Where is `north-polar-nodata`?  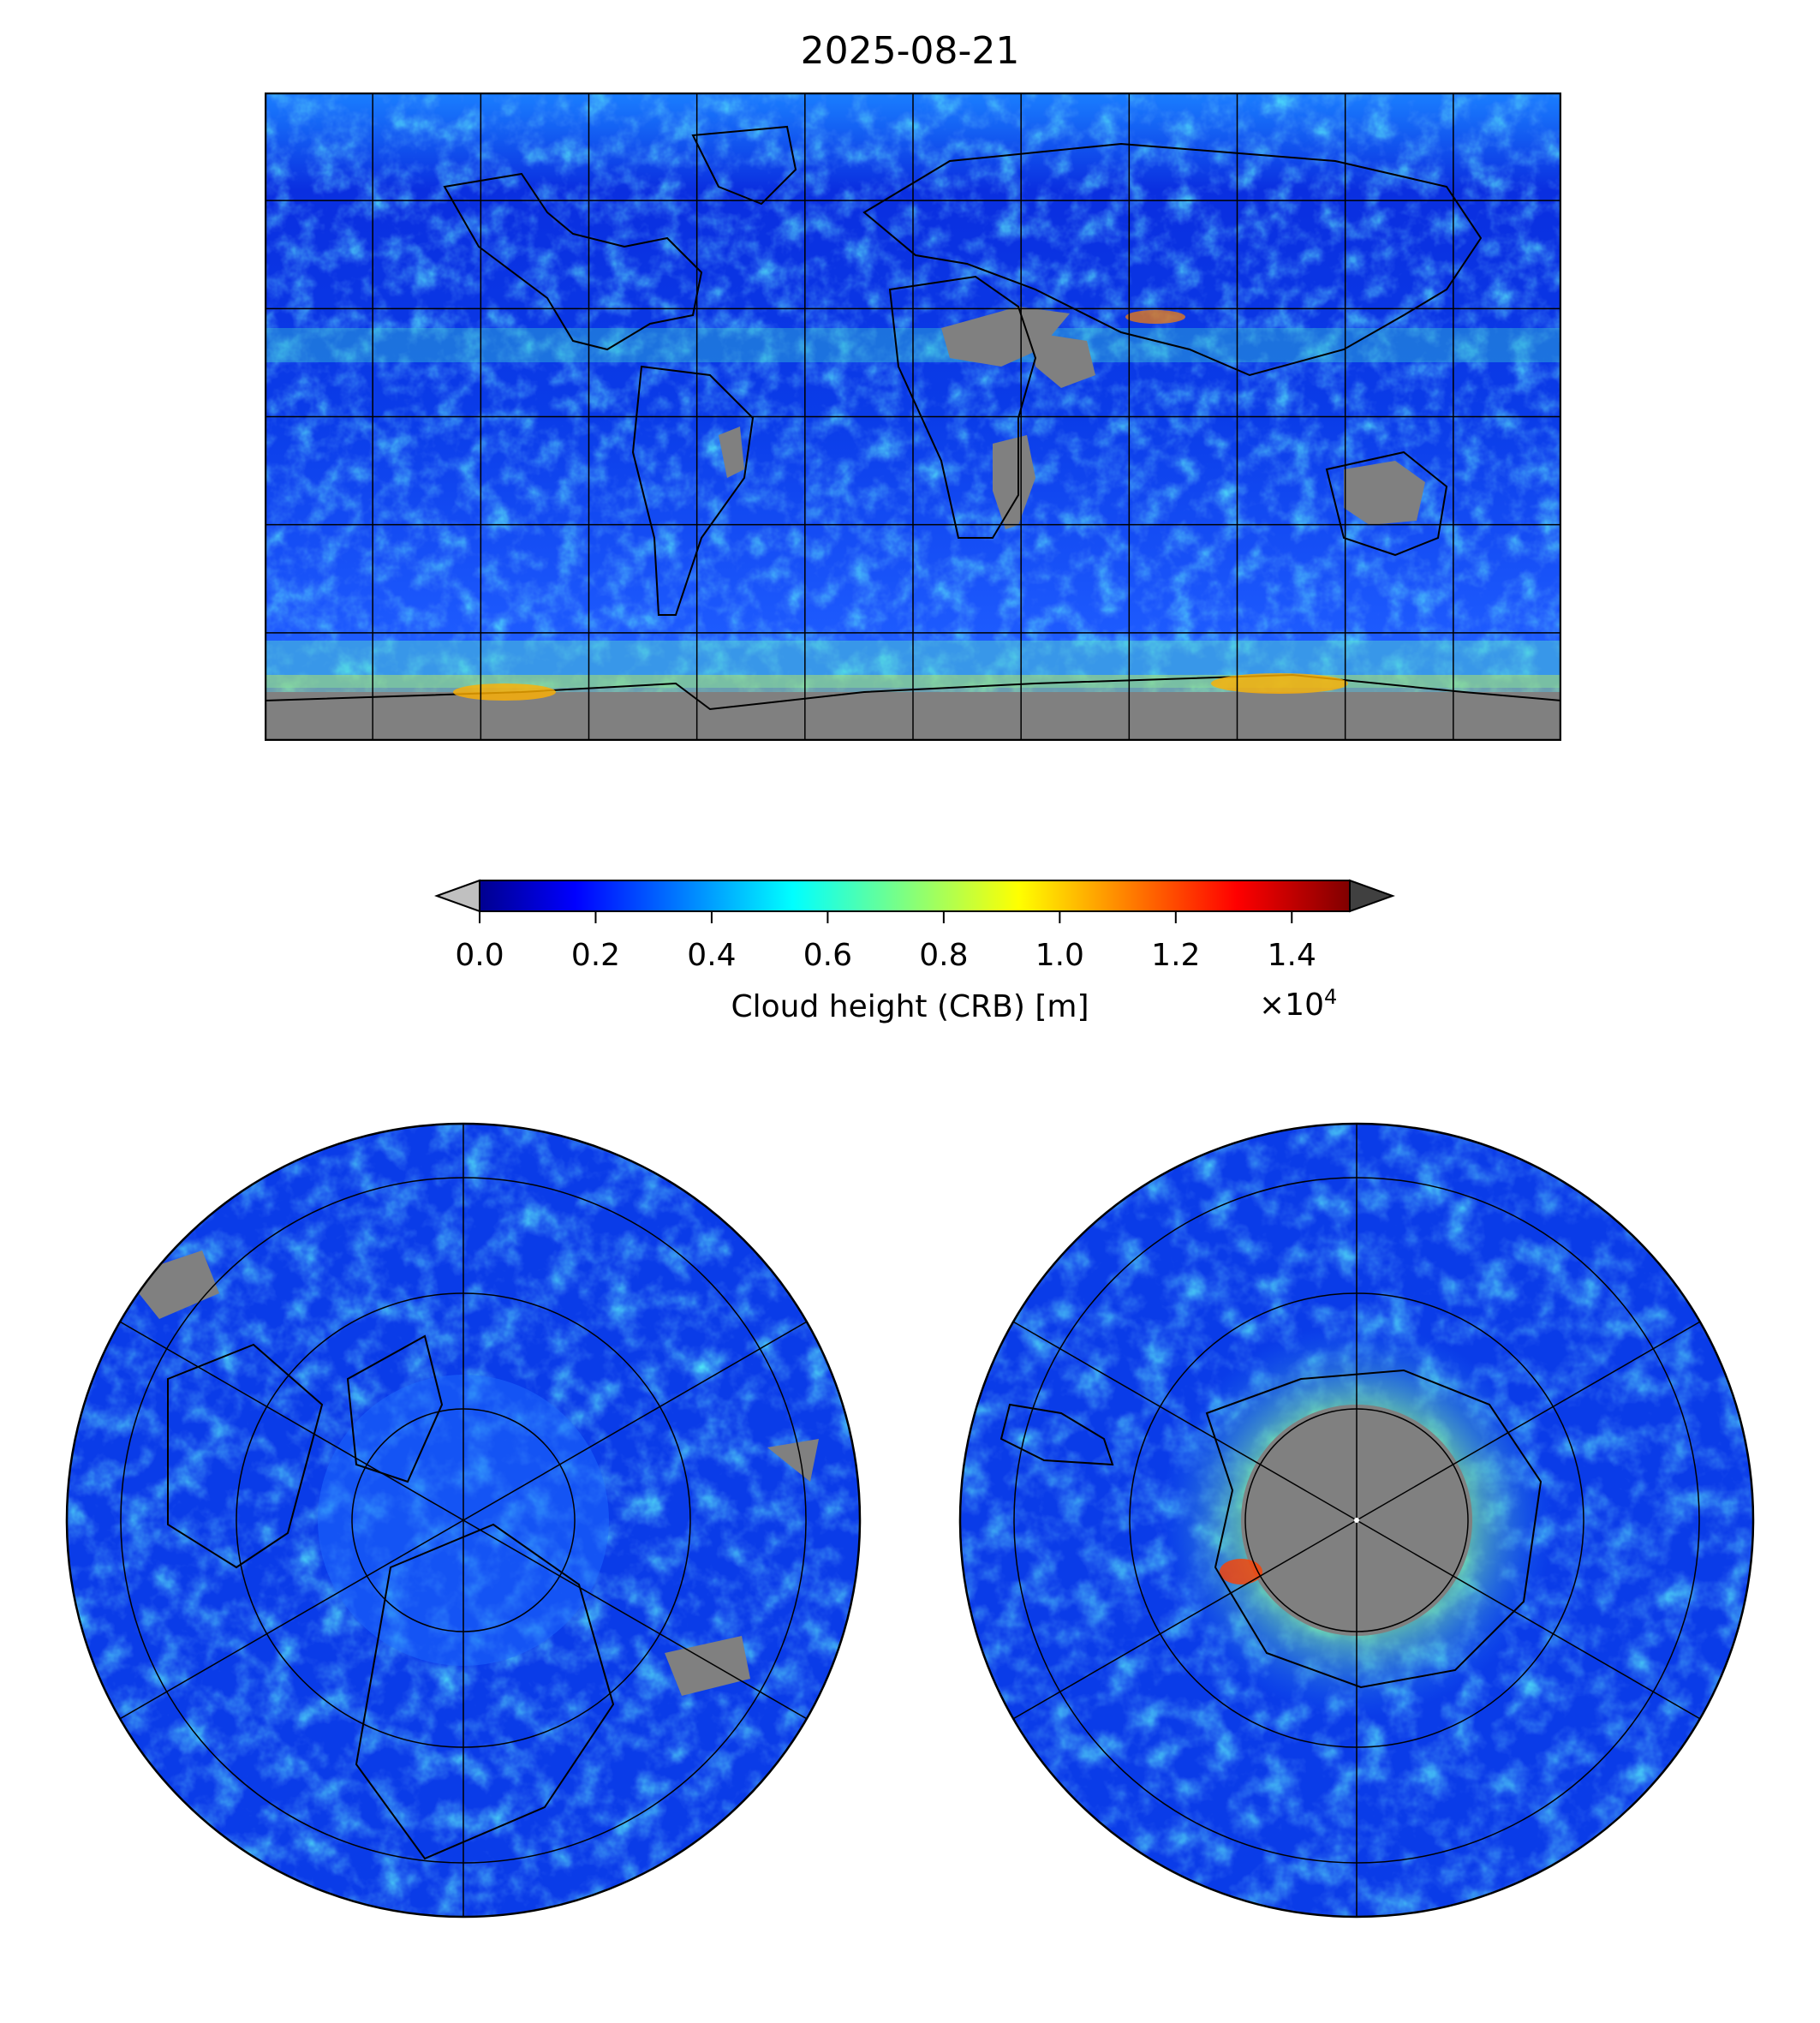
north-polar-nodata is located at coordinates (472, 1473).